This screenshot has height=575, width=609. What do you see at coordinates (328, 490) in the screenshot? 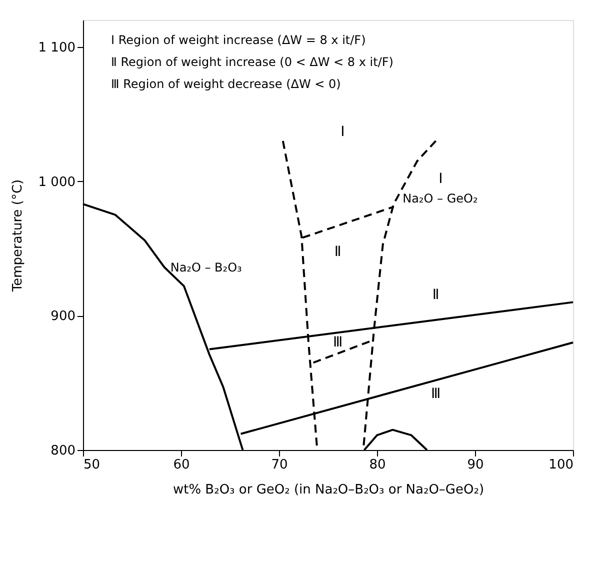
I see `x-axis-title: wt% B₂O₃ or GeO₂ (in Na₂O–B₂O₃ or Na₂O–GeO₂)` at bounding box center [328, 490].